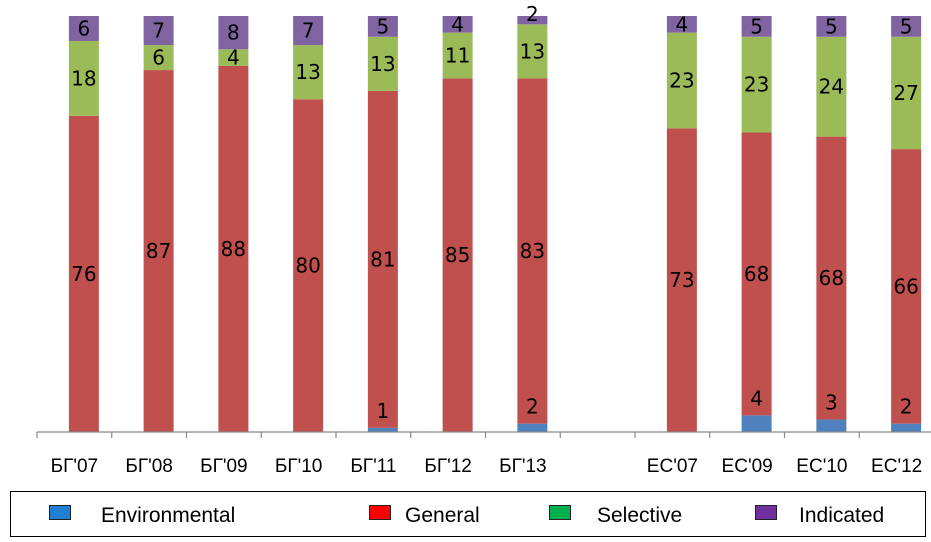  I want to click on data-label-selective: 24, so click(831, 87).